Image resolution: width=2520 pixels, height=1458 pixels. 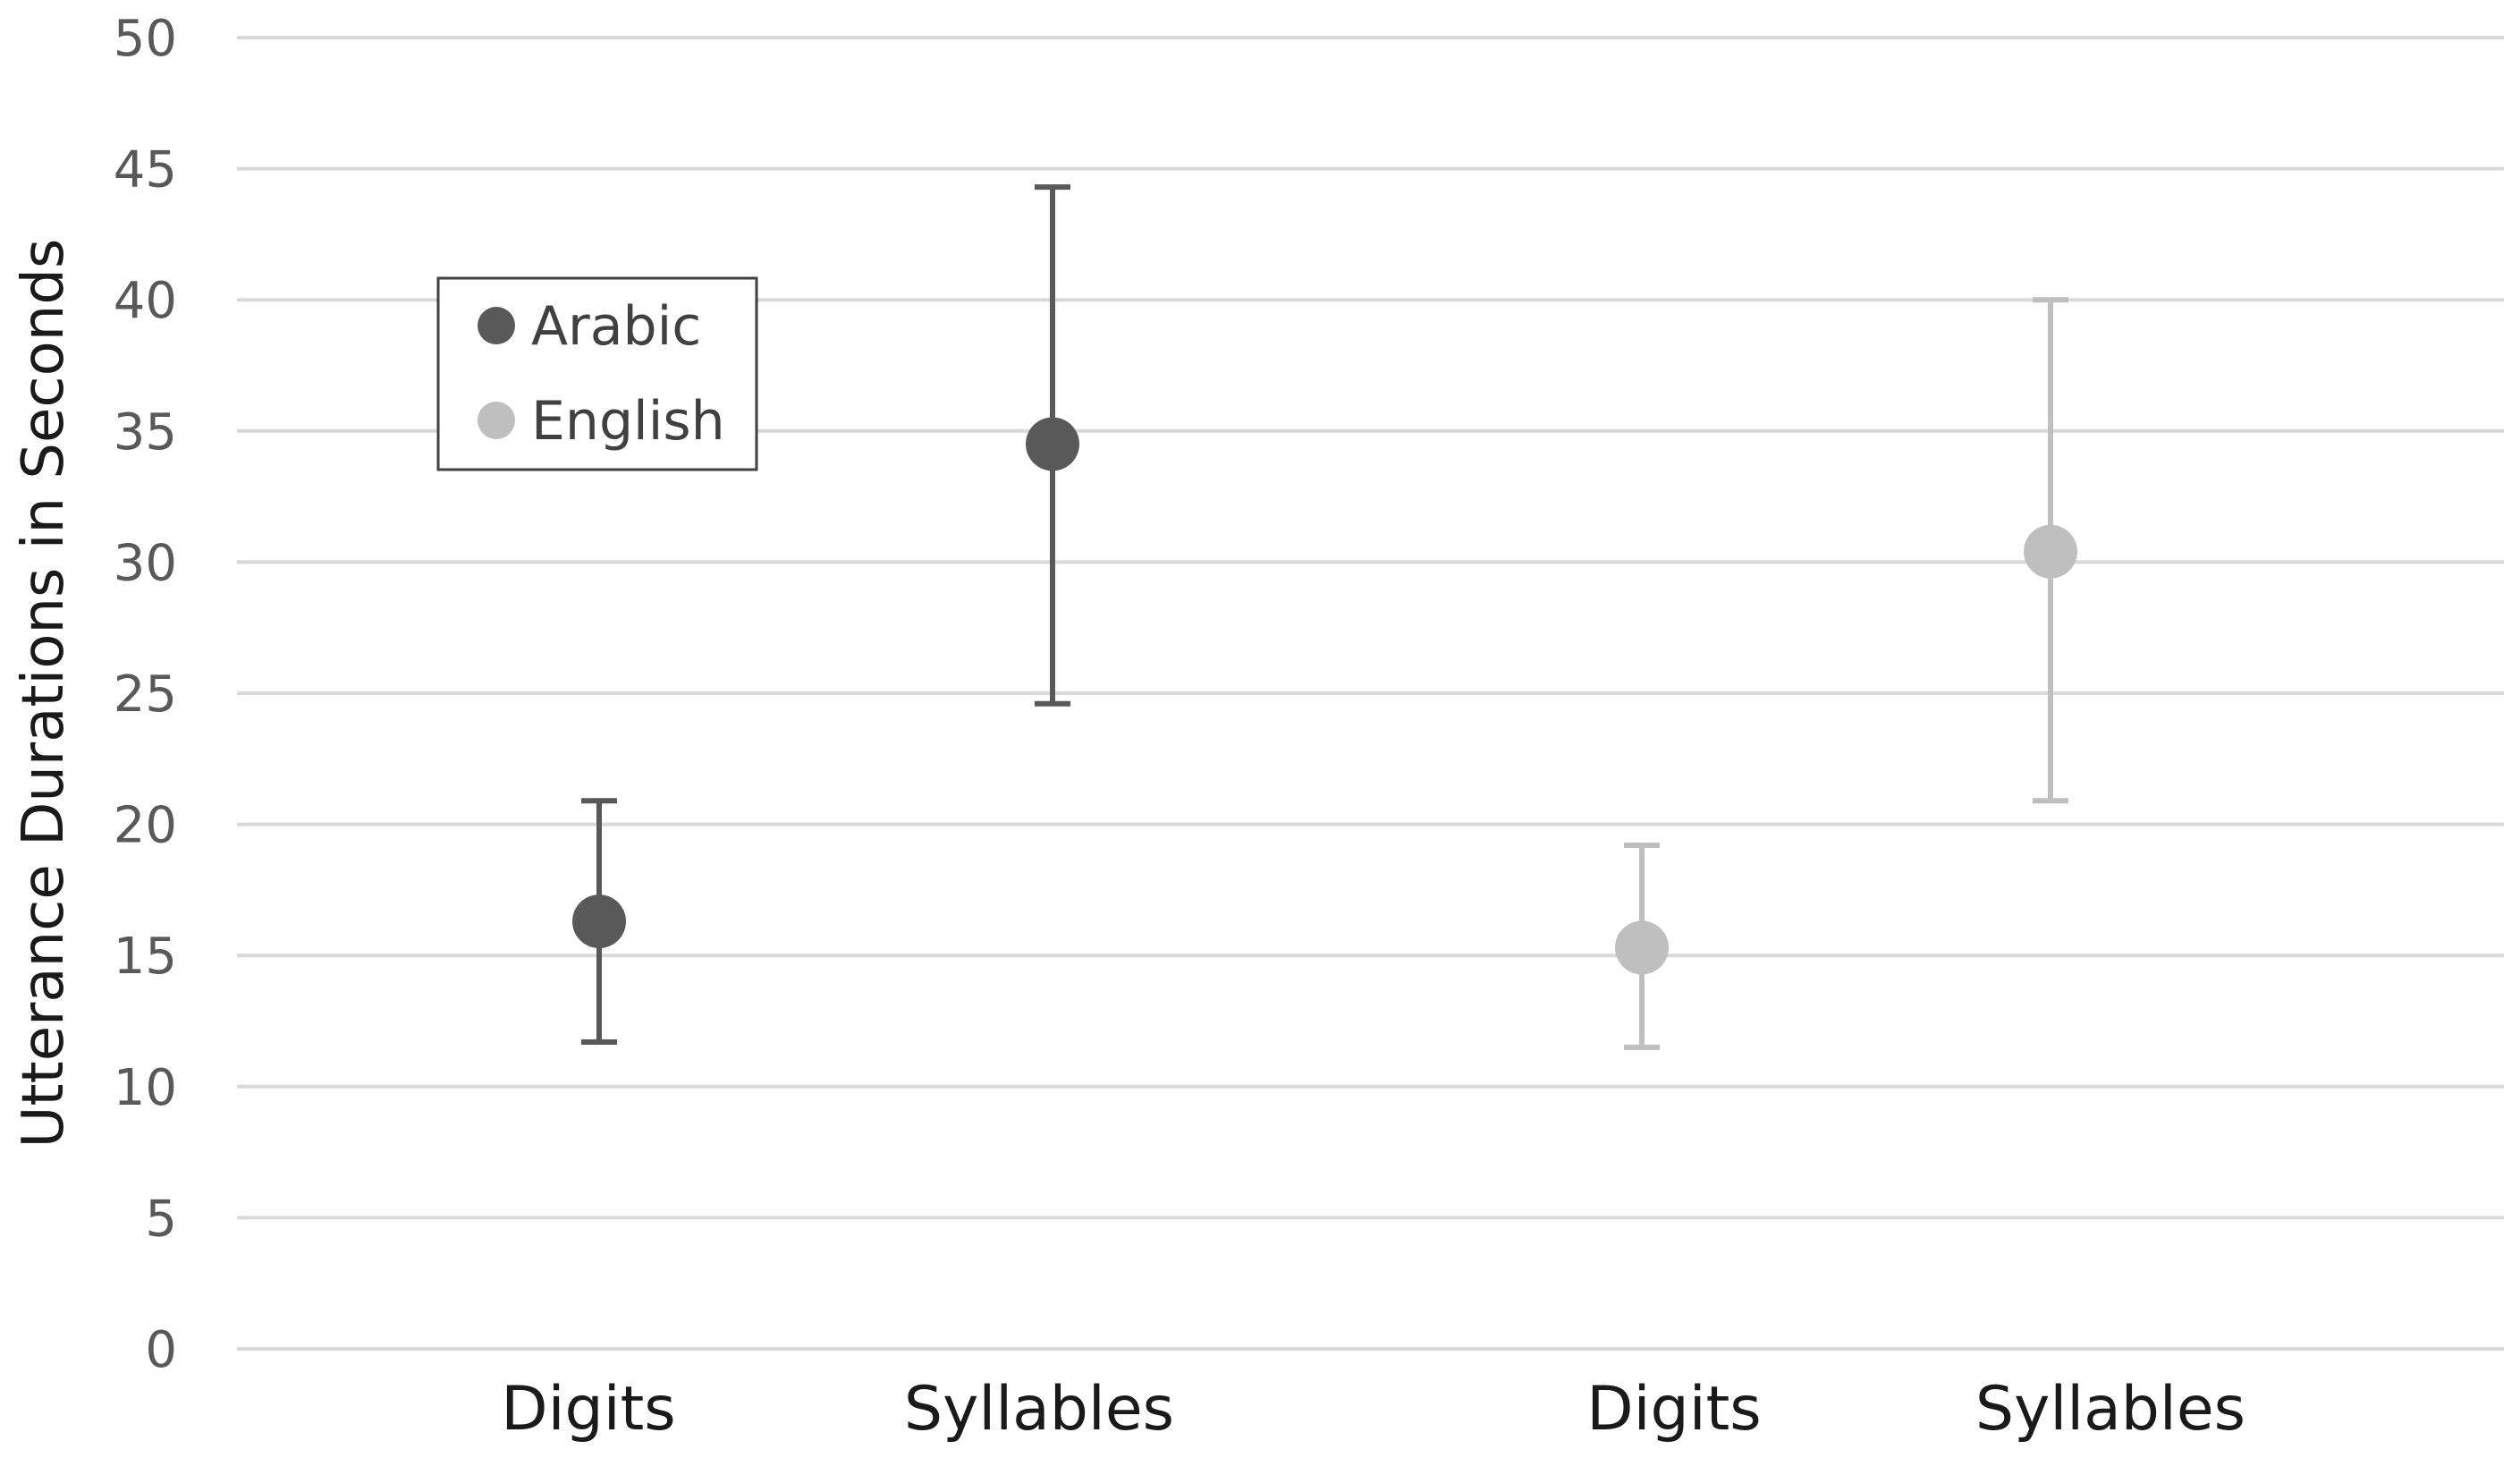 I want to click on legend-label-english: English, so click(x=628, y=422).